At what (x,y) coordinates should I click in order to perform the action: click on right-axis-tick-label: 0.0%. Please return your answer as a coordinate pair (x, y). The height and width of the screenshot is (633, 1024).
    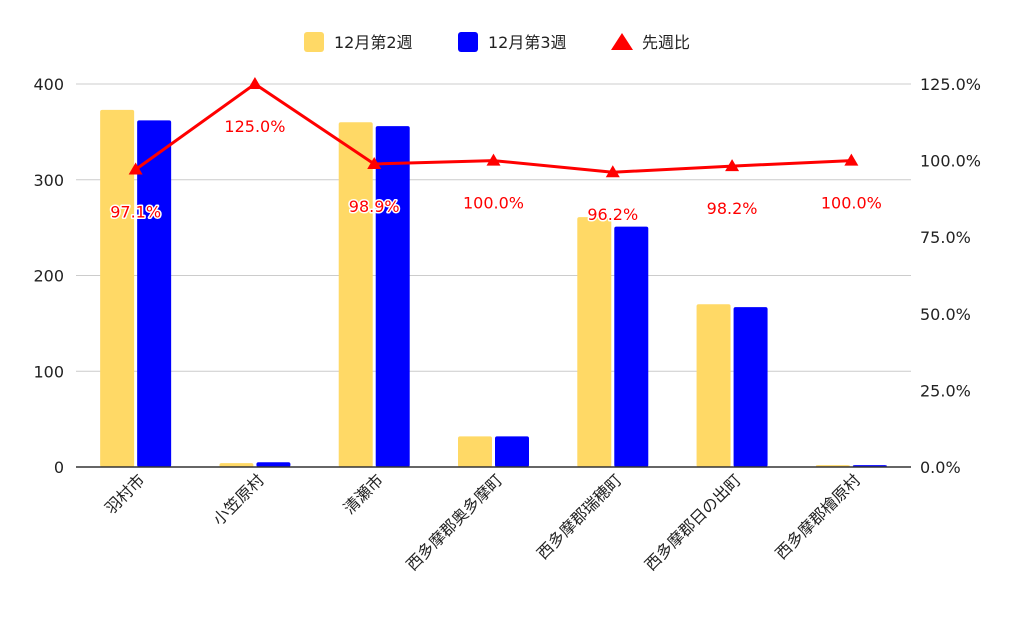
    Looking at the image, I should click on (940, 467).